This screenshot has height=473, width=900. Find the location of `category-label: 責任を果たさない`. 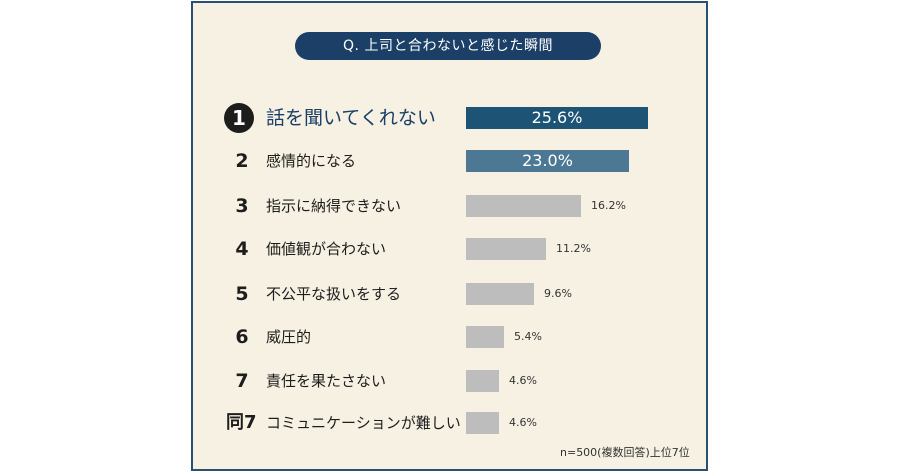

category-label: 責任を果たさない is located at coordinates (326, 381).